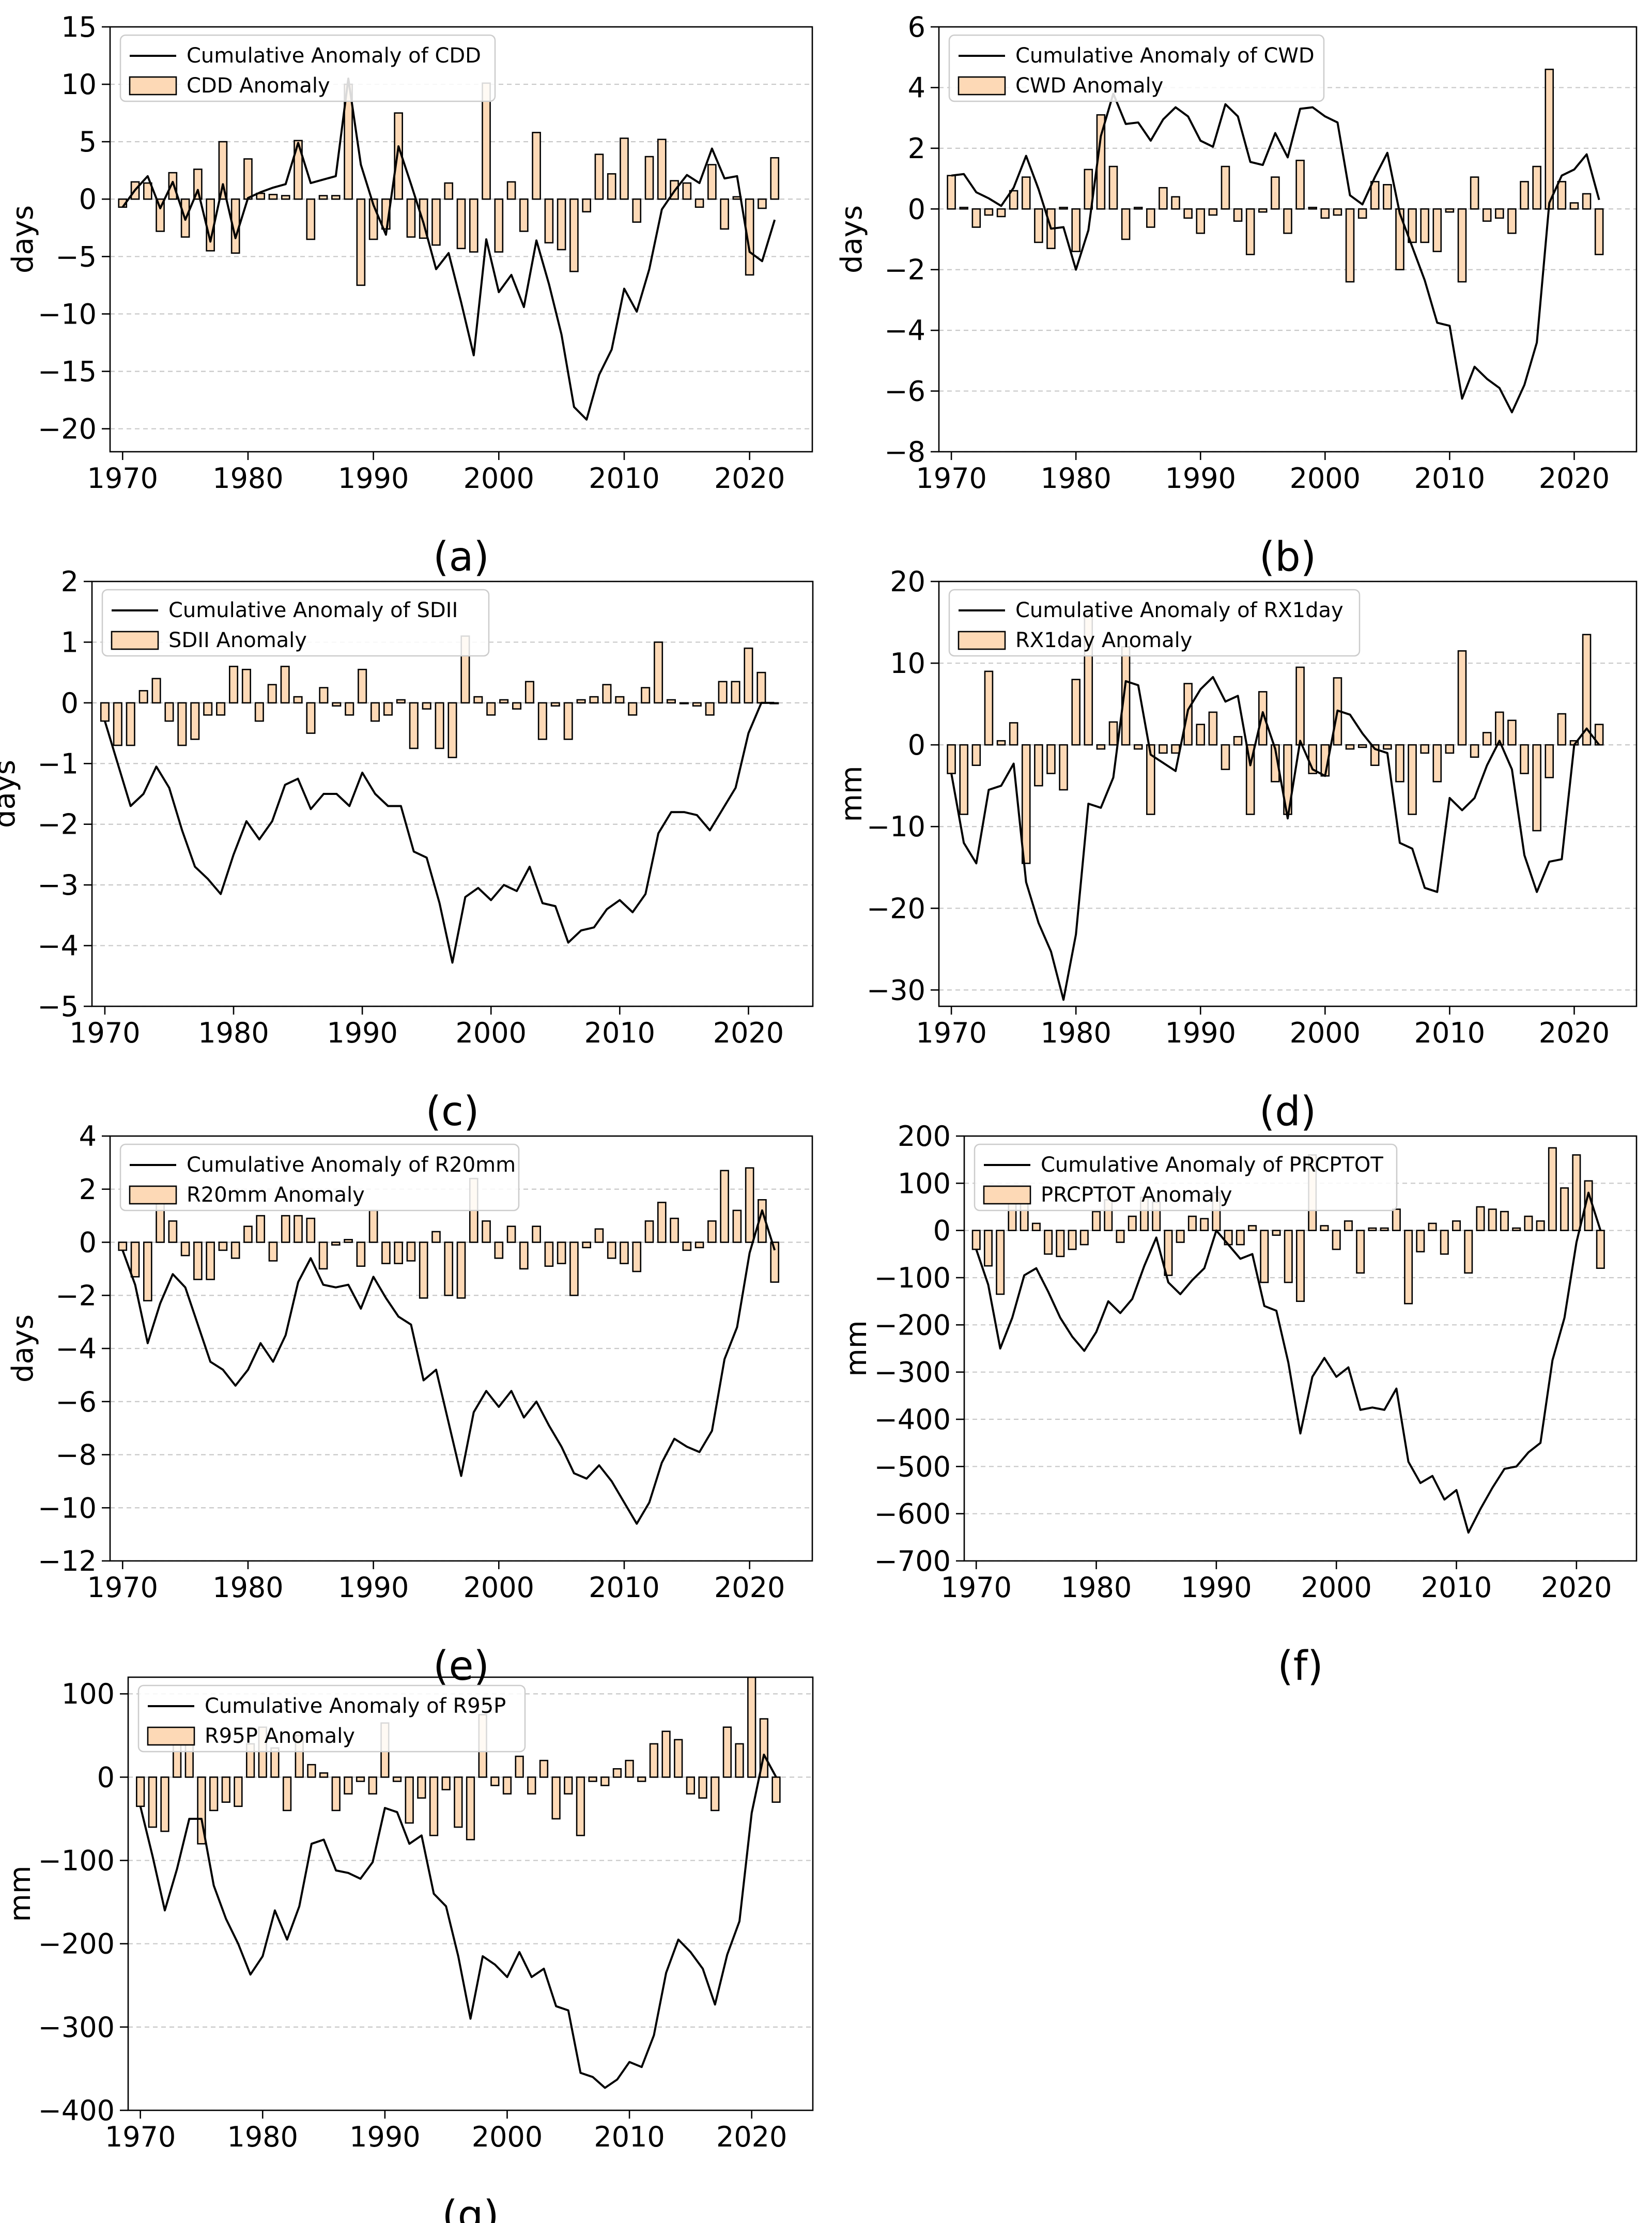  I want to click on legend-bar-label: PRCPTOT Anomaly, so click(1136, 1195).